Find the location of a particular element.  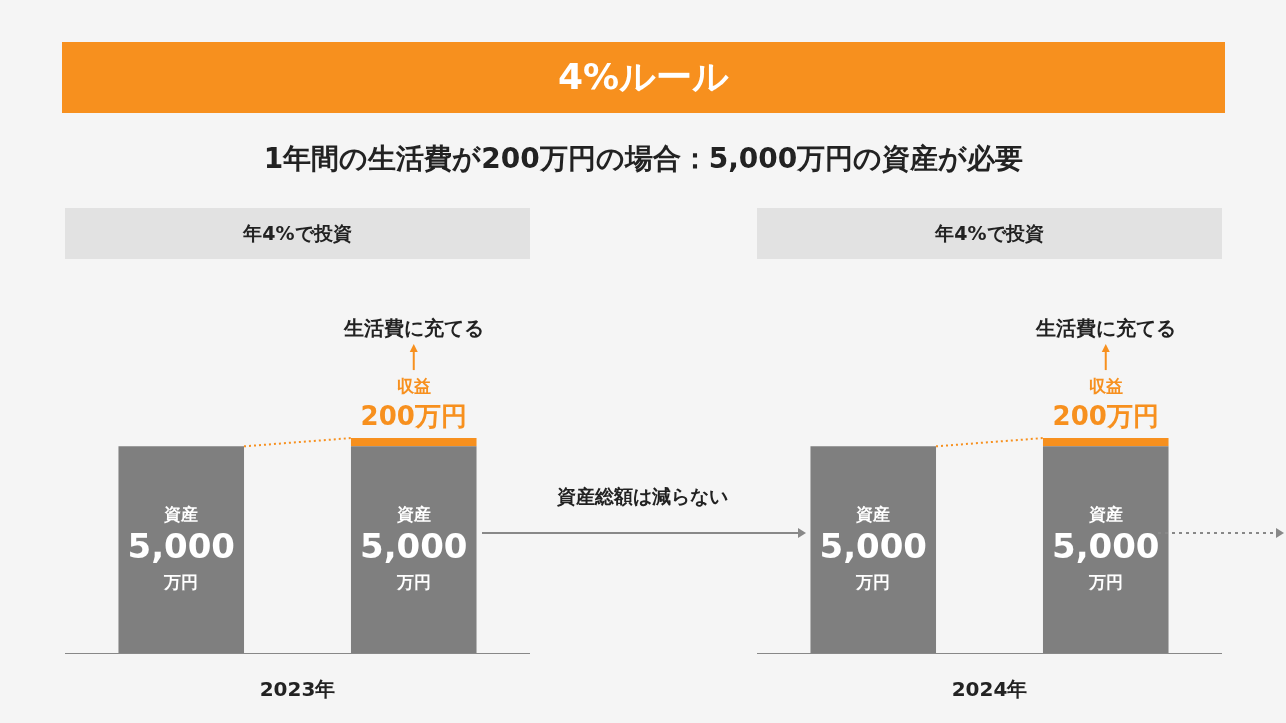

text: 資産総額は減らない is located at coordinates (642, 496).